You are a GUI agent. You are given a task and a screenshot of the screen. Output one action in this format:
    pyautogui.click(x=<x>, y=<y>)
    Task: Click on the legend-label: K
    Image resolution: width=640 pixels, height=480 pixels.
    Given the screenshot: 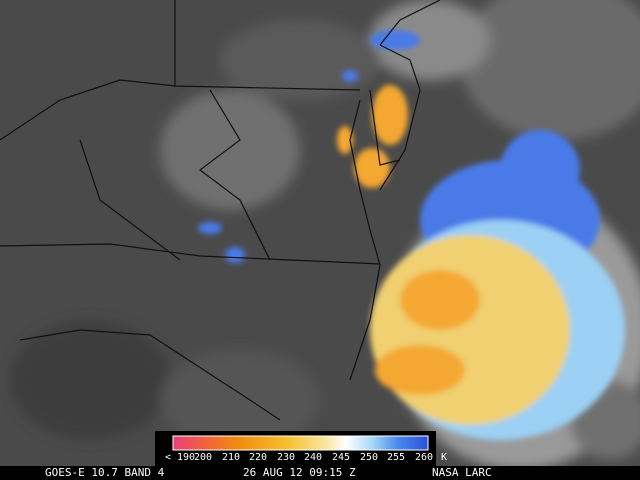 What is the action you would take?
    pyautogui.click(x=444, y=457)
    